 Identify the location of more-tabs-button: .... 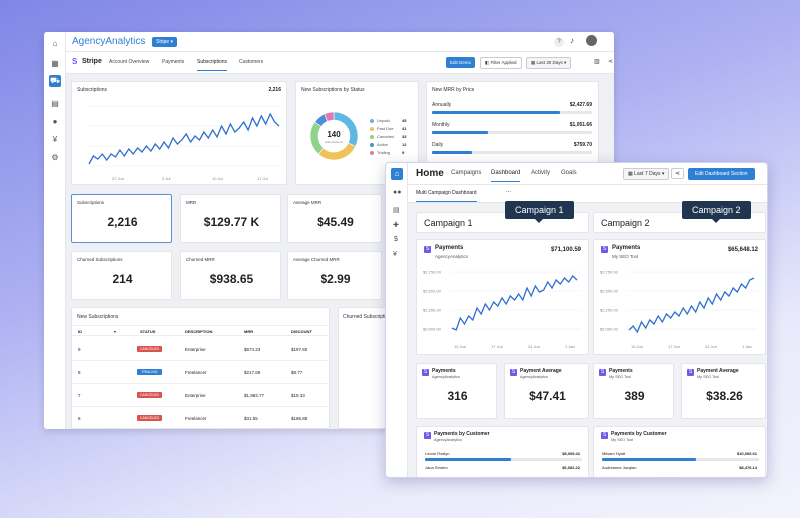
(509, 191).